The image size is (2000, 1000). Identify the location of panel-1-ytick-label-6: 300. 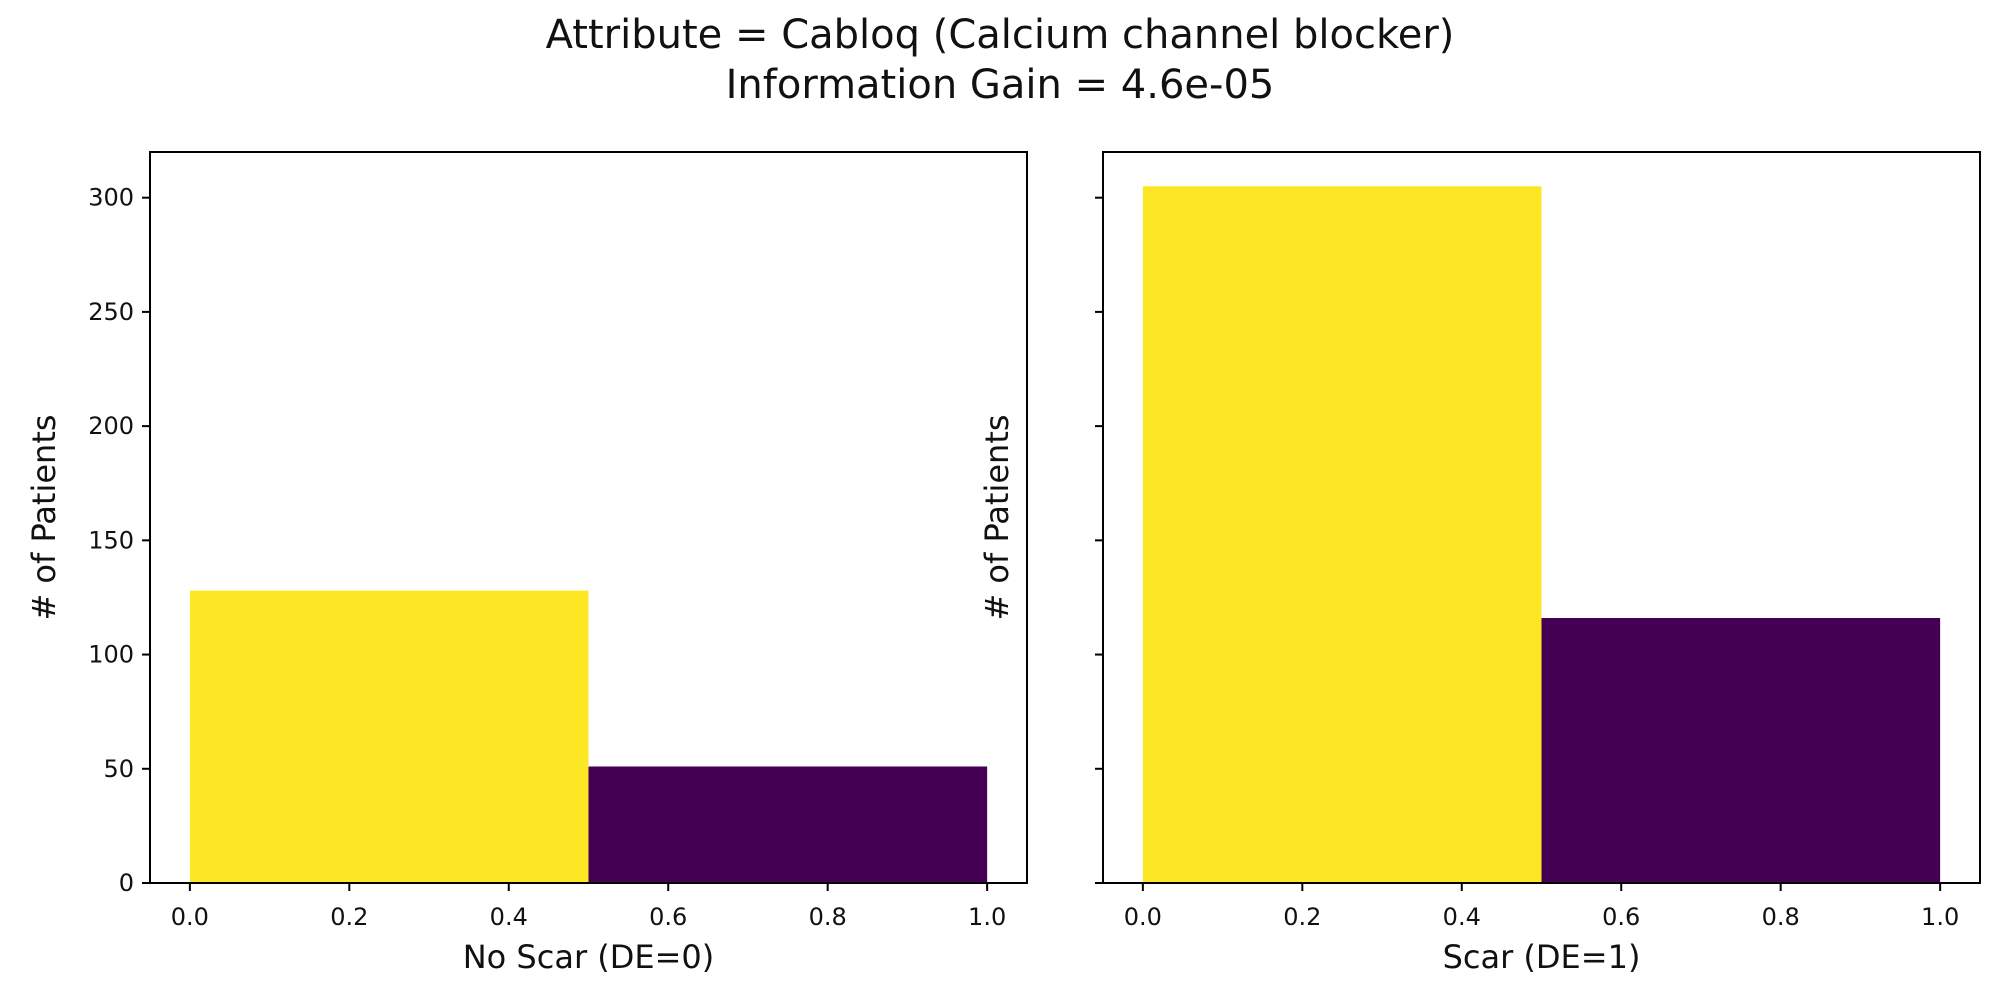
(111, 198).